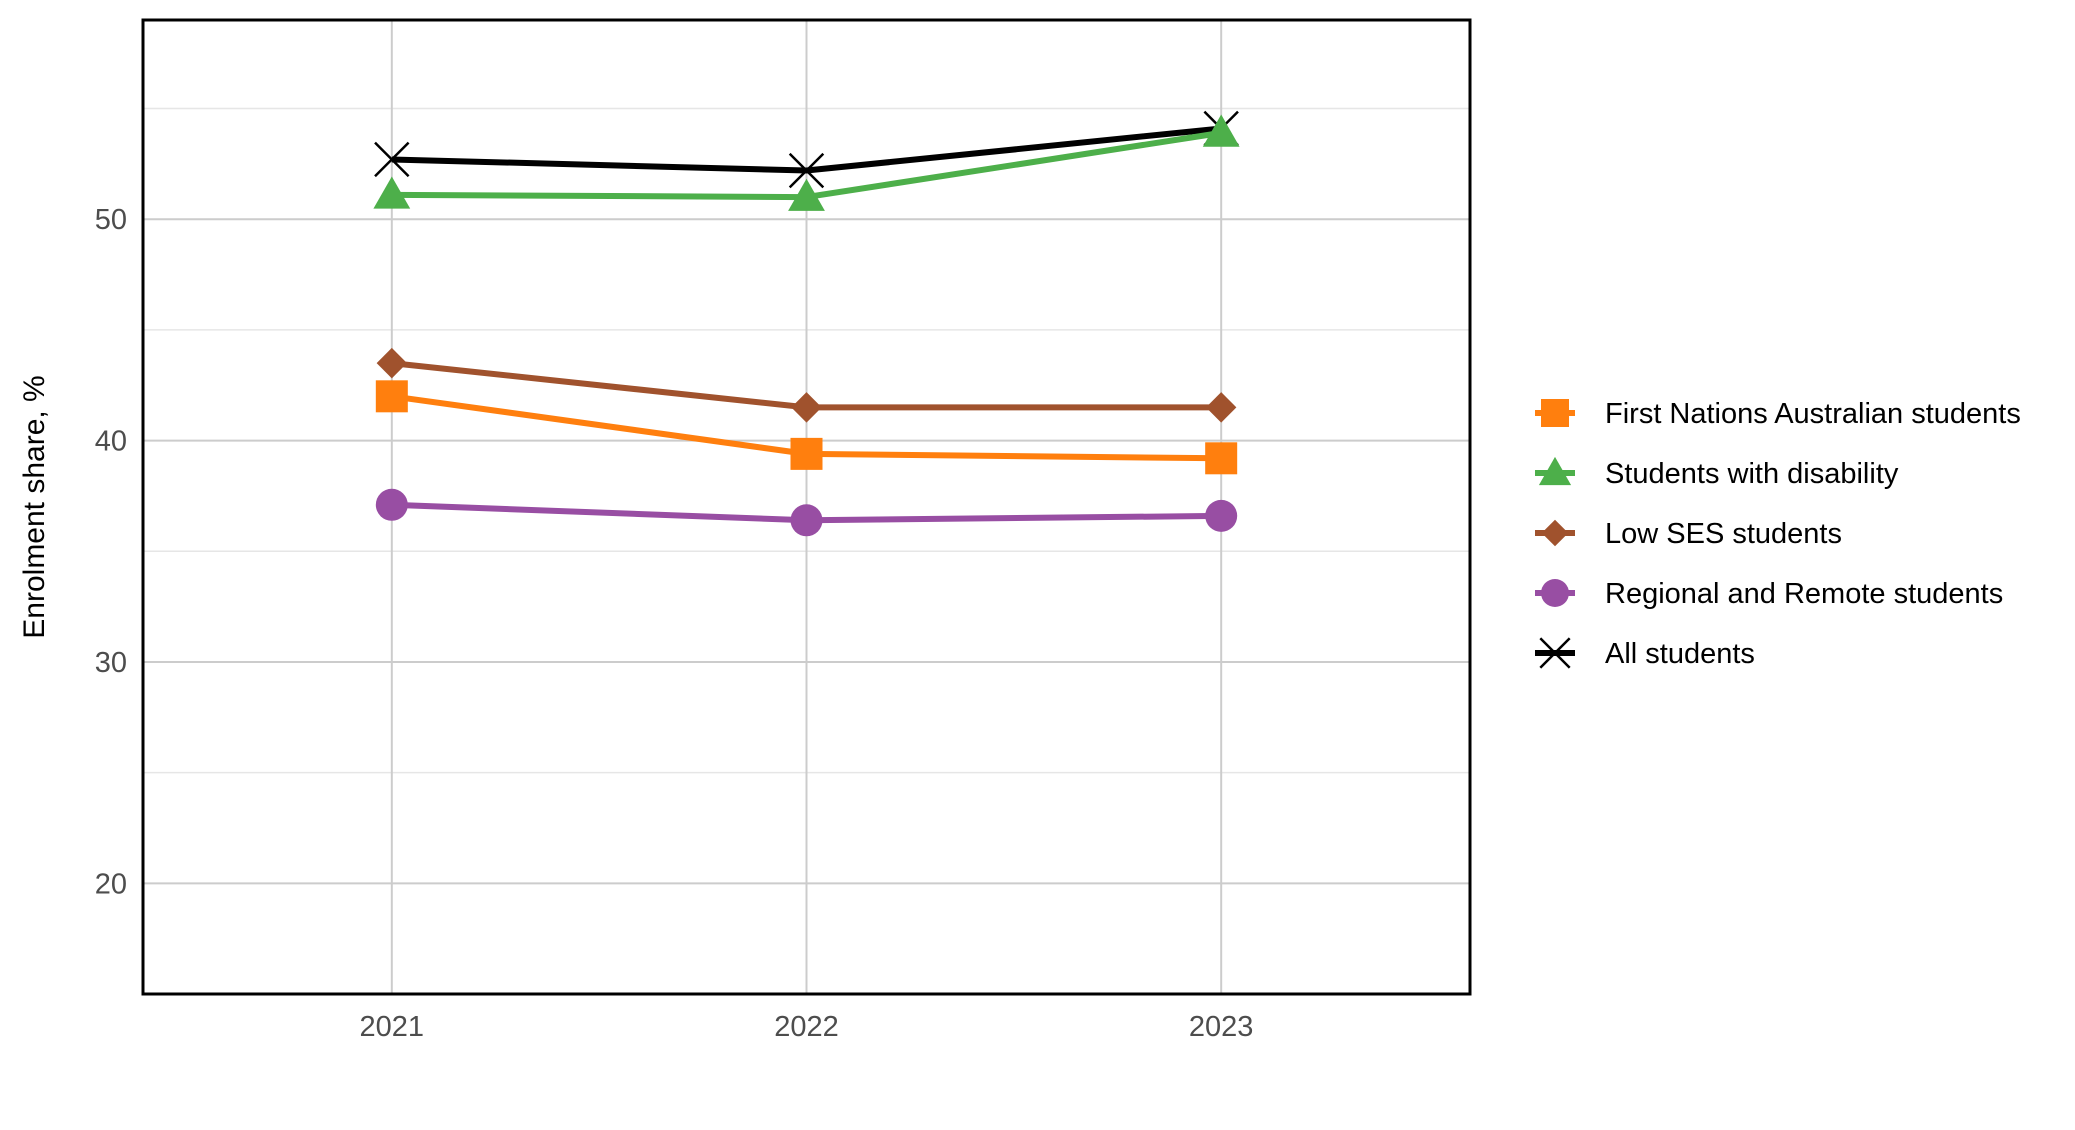 This screenshot has width=2075, height=1130. What do you see at coordinates (806, 1027) in the screenshot?
I see `x-tick-label: 2022` at bounding box center [806, 1027].